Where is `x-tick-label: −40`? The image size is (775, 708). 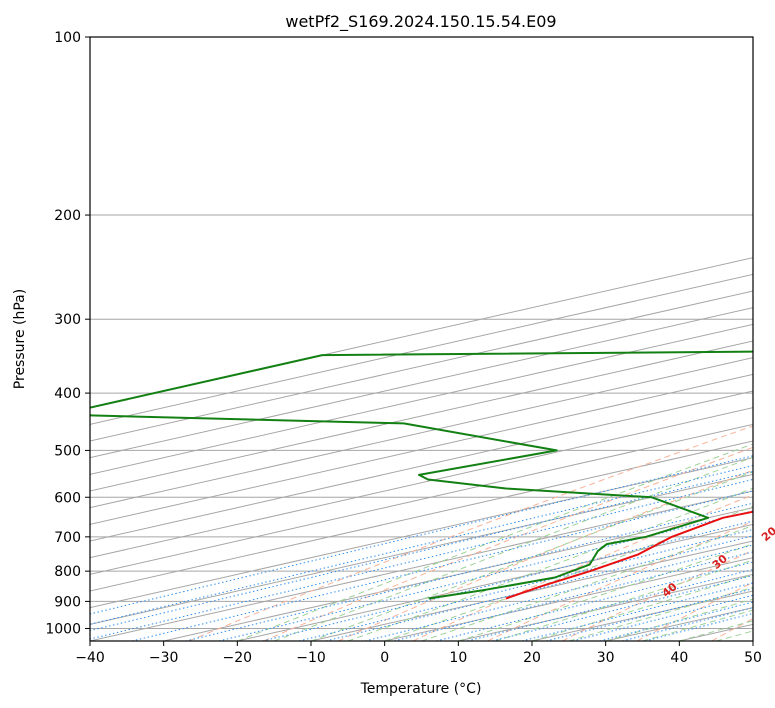
x-tick-label: −40 is located at coordinates (90, 658).